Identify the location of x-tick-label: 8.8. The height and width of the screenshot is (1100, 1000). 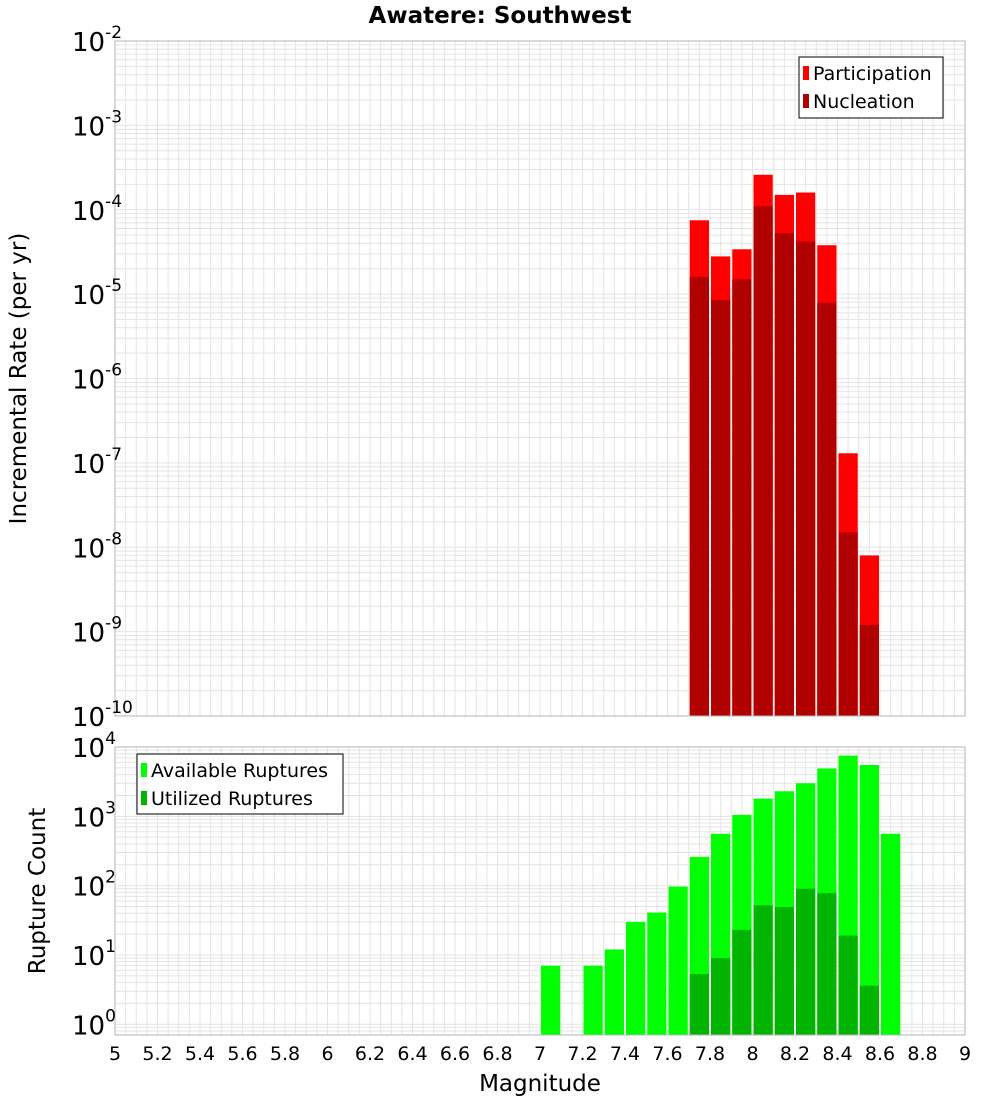
(922, 1054).